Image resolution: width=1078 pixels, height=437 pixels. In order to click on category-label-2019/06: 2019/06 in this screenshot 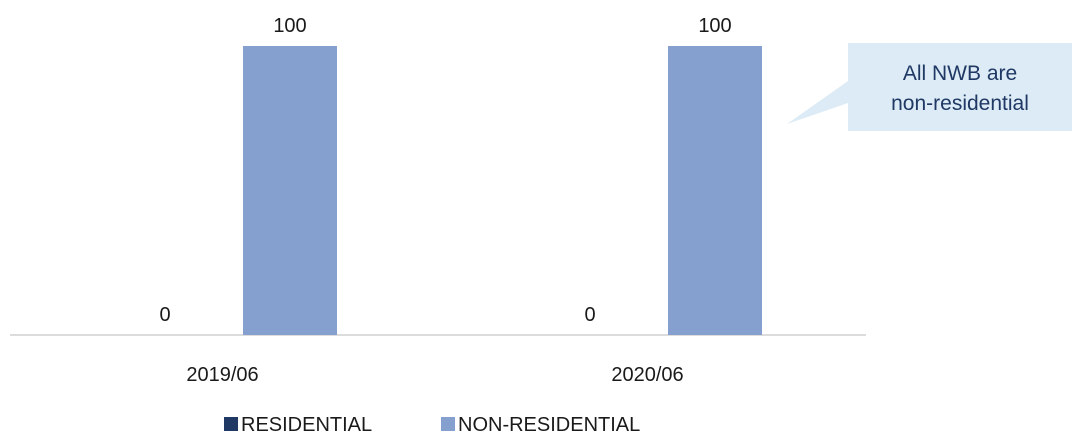, I will do `click(222, 375)`.